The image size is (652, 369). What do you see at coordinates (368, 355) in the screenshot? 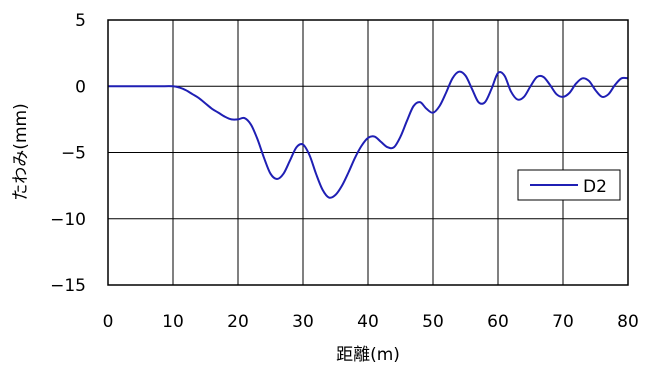
I see `x-axis-label: 距離(m)` at bounding box center [368, 355].